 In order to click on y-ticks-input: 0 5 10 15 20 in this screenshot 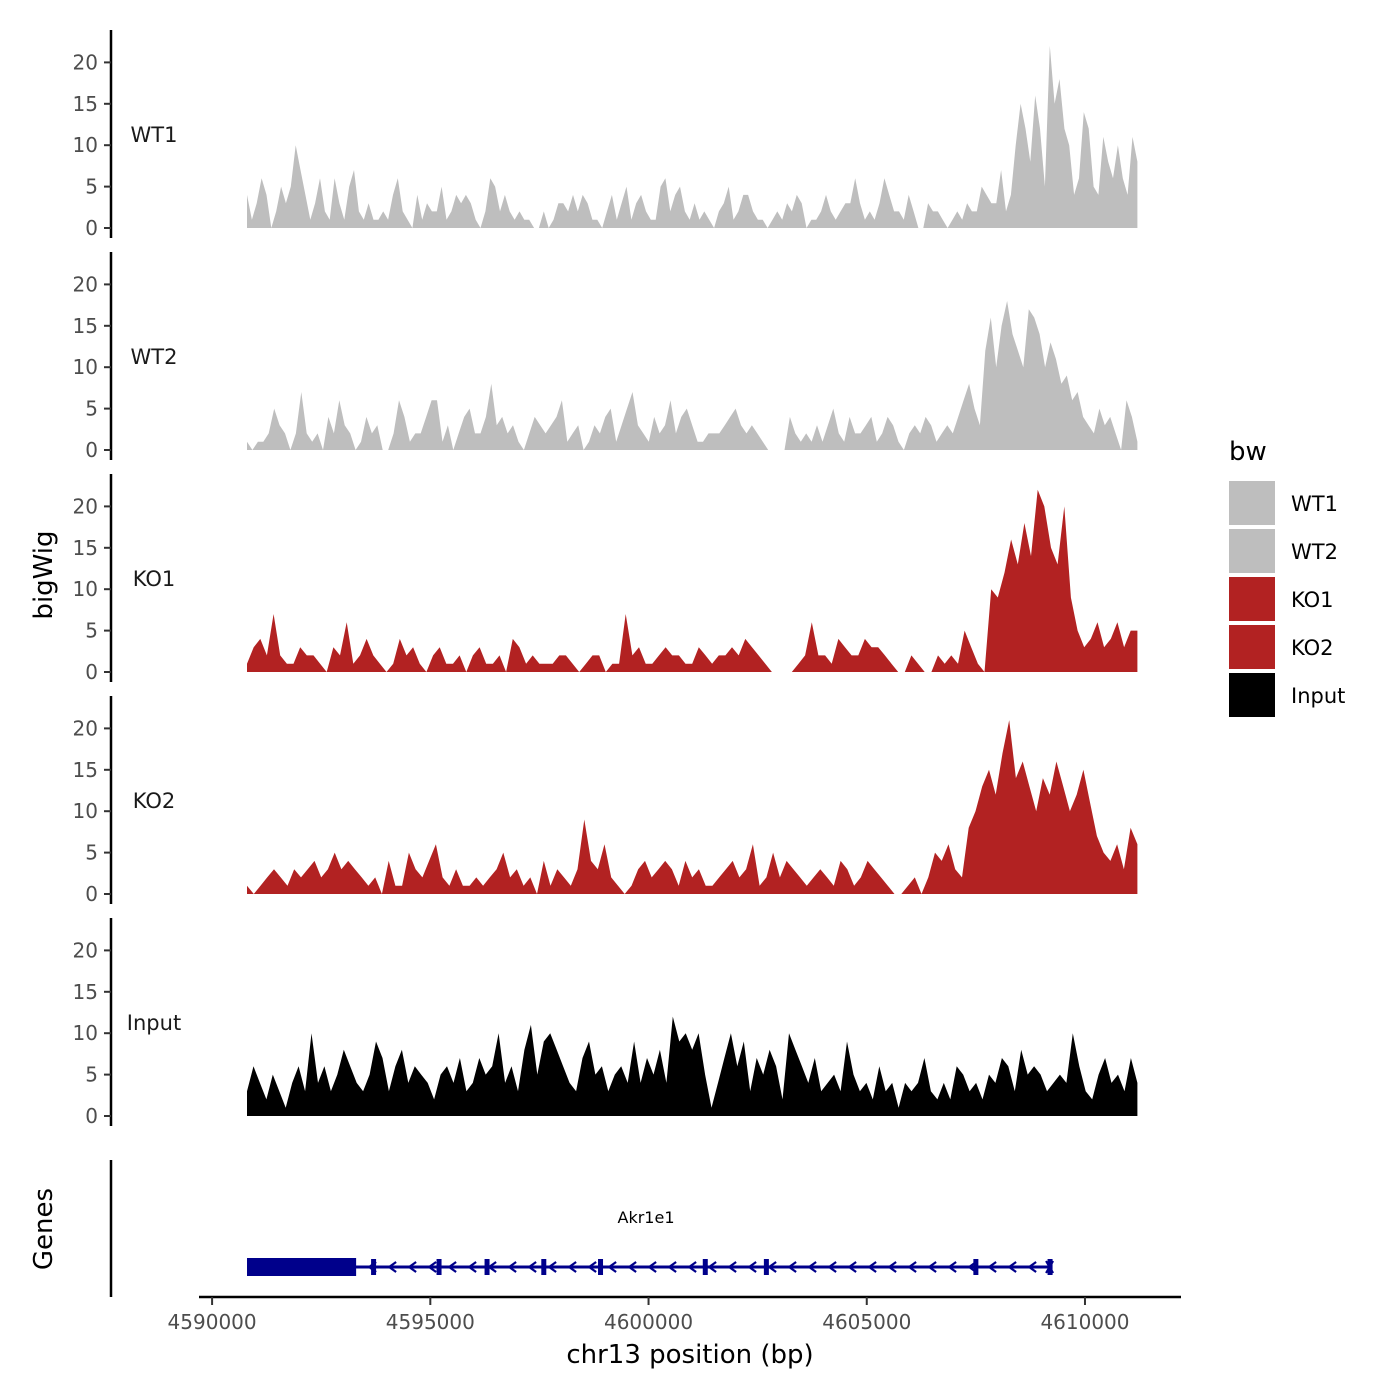, I will do `click(92, 1033)`.